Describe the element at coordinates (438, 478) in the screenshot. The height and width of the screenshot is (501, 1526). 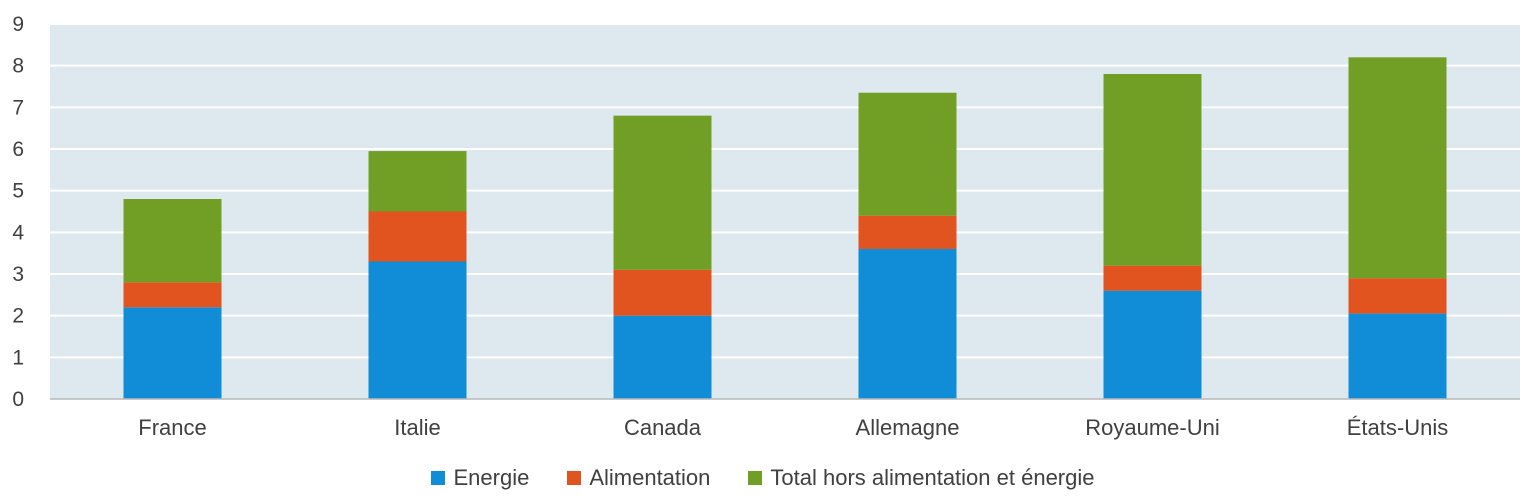
I see `legend-swatch-energie` at that location.